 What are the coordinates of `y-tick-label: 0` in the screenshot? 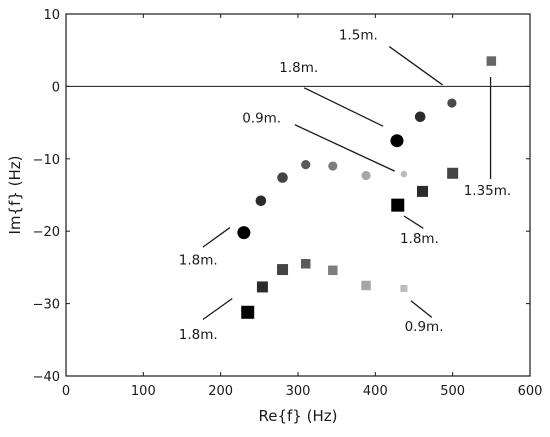 It's located at (56, 87).